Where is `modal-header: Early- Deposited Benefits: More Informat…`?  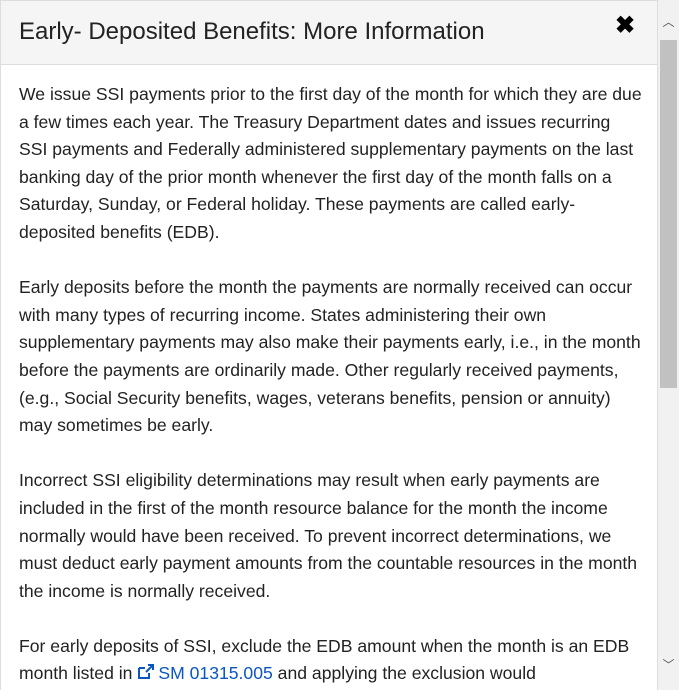
modal-header: Early- Deposited Benefits: More Informat… is located at coordinates (329, 33).